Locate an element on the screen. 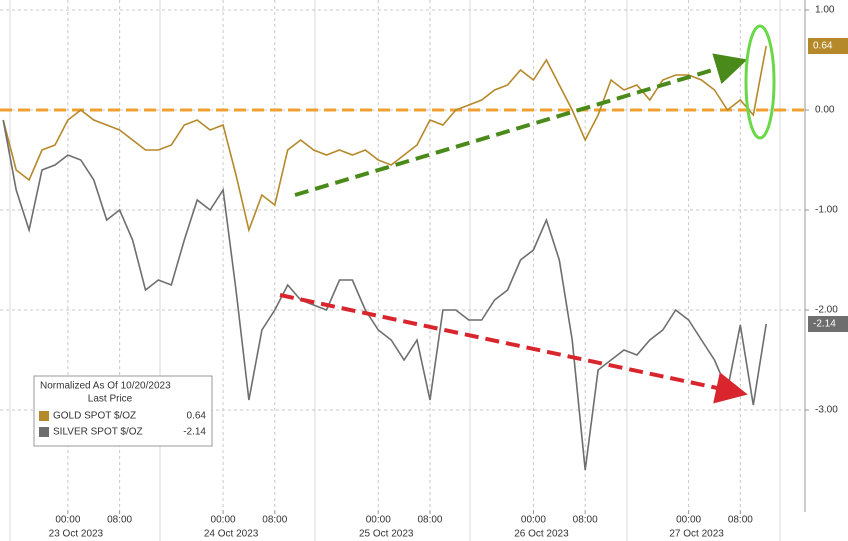 The image size is (848, 541). y-tick-label: 1.00 is located at coordinates (825, 10).